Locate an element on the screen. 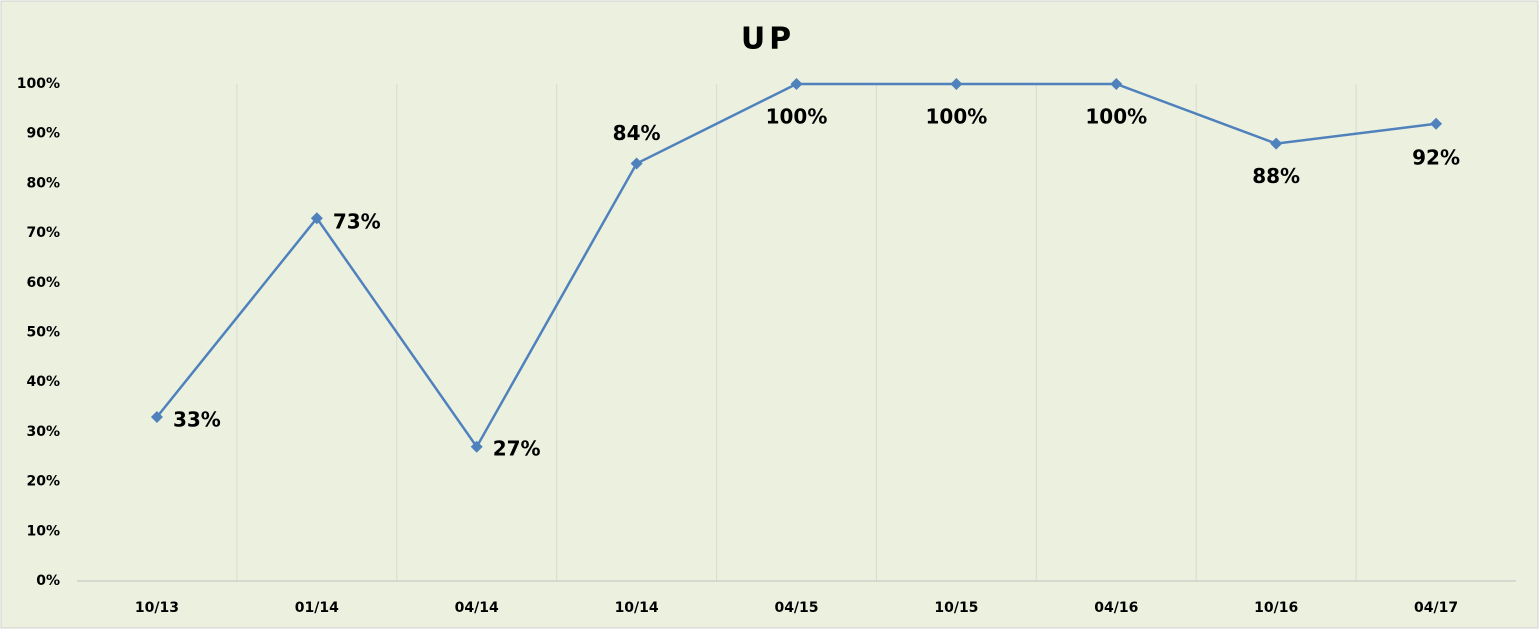  y-tick-label: 70% is located at coordinates (43, 233).